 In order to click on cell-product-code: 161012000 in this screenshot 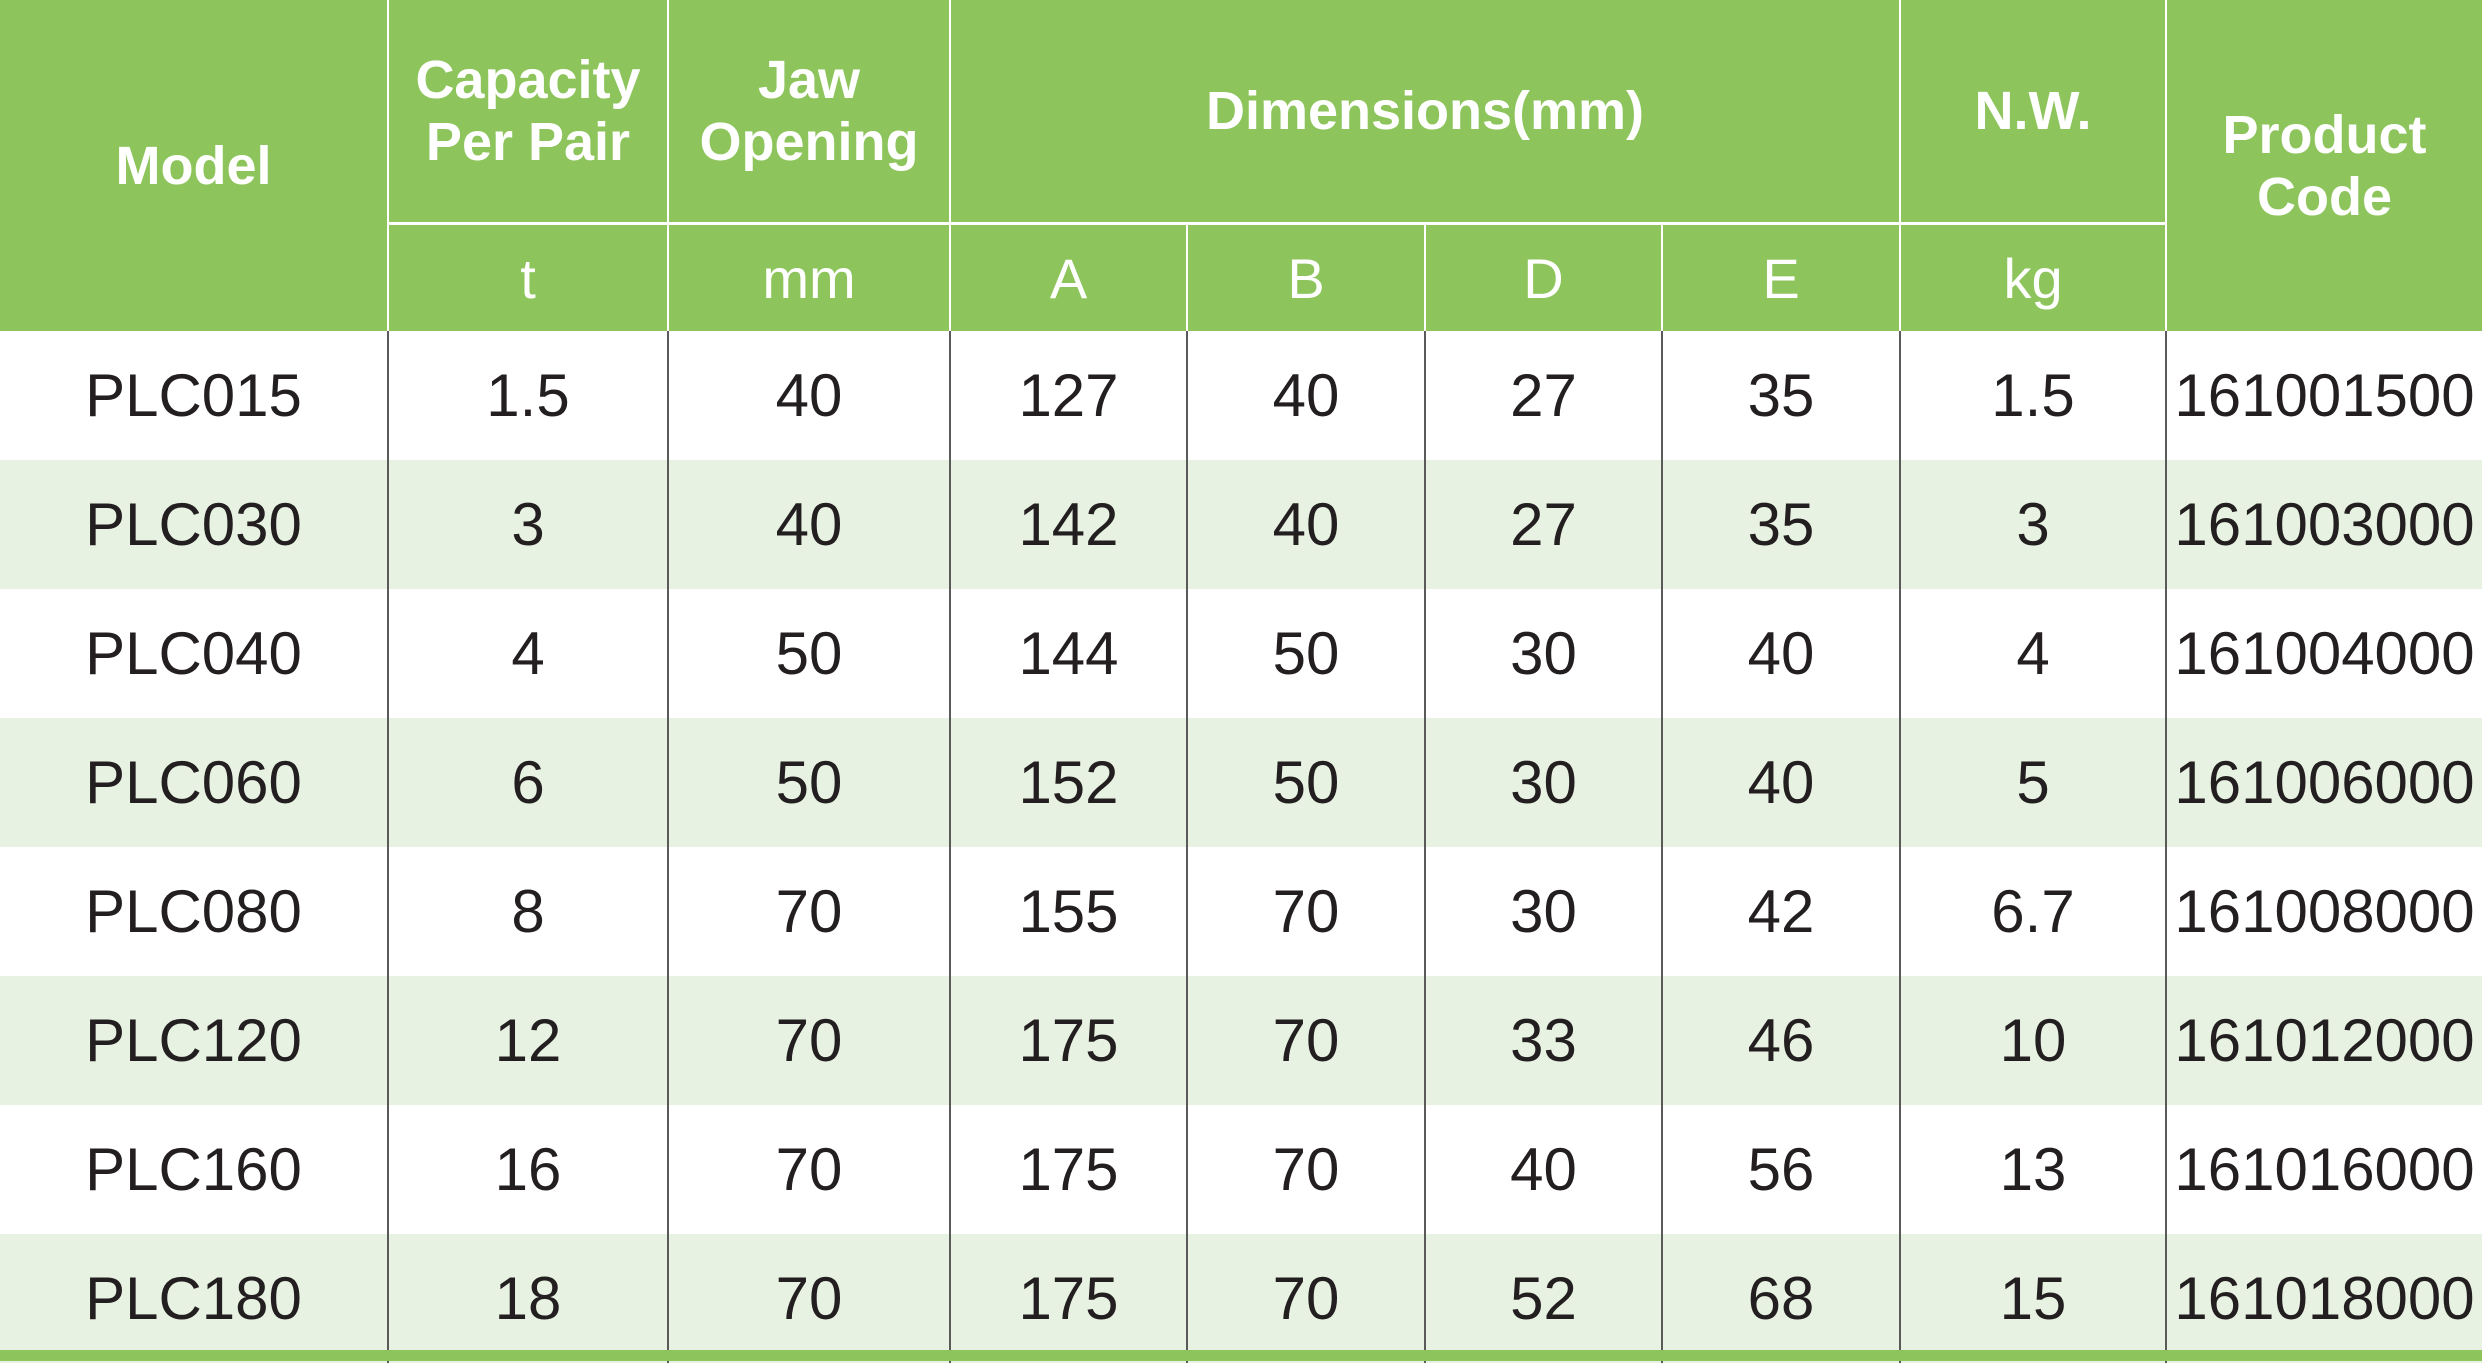, I will do `click(2324, 1040)`.